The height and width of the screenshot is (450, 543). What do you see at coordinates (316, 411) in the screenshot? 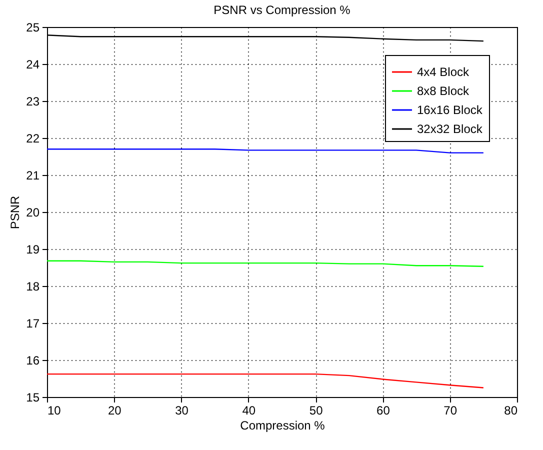
I see `x-tick-label: 50` at bounding box center [316, 411].